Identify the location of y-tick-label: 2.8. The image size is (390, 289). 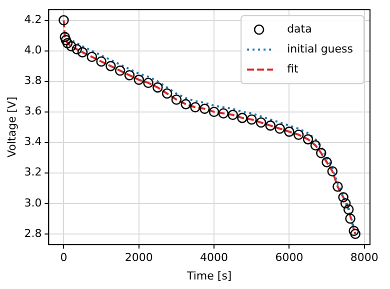
(33, 233).